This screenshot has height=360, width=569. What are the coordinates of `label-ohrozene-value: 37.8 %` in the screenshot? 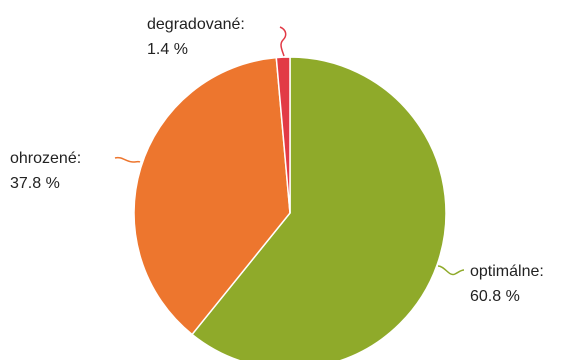 It's located at (35, 183).